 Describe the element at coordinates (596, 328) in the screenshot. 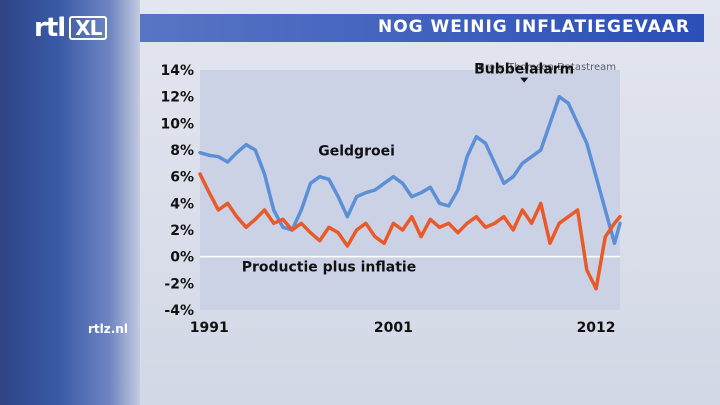

I see `x-tick-label: 2012` at that location.